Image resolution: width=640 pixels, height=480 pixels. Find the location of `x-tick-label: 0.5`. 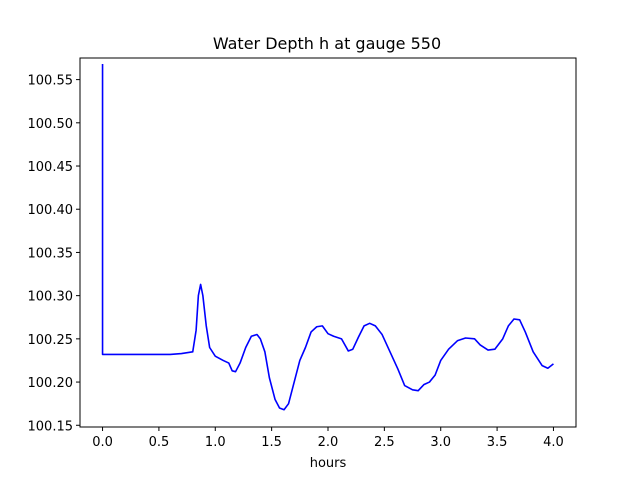

x-tick-label: 0.5 is located at coordinates (159, 442).